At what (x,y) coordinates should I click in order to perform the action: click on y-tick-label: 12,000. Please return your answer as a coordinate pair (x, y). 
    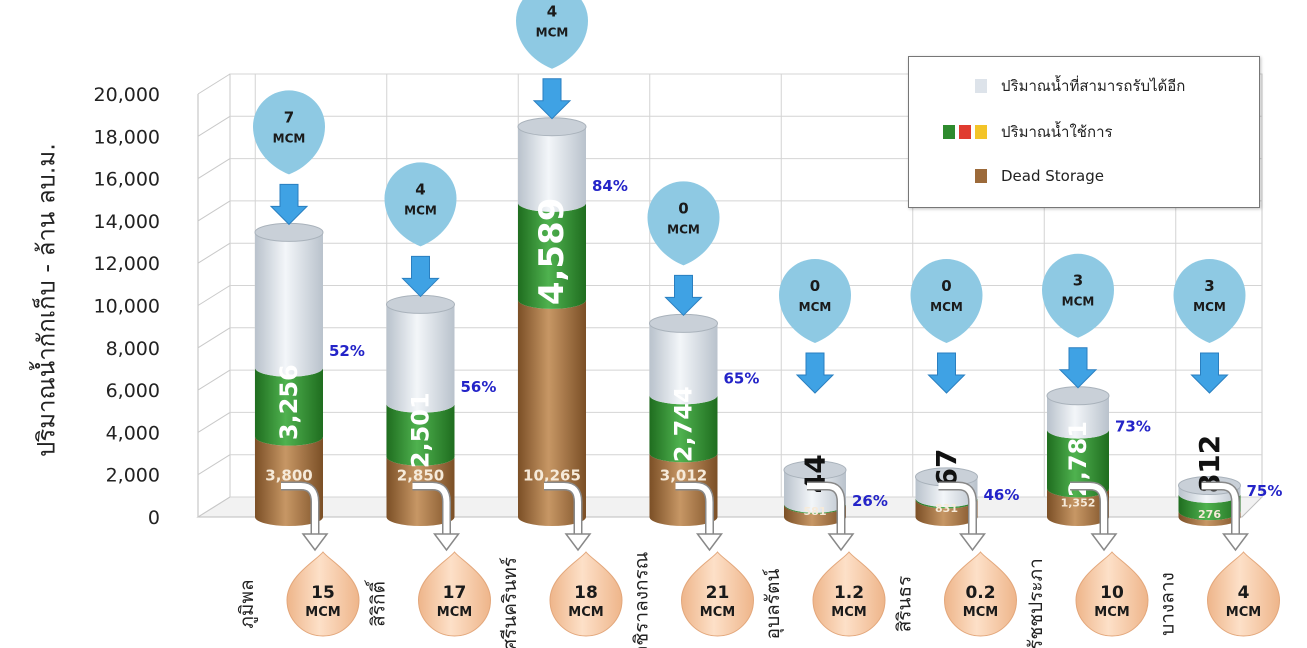
    Looking at the image, I should click on (127, 264).